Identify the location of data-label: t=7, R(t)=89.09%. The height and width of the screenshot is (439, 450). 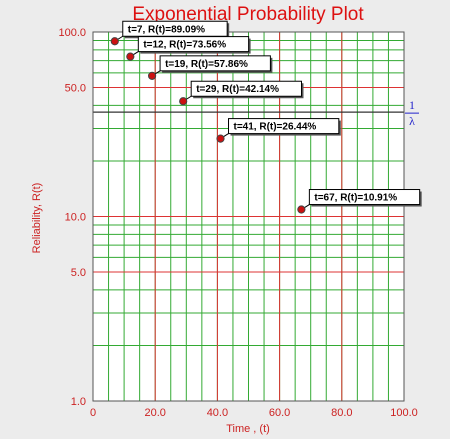
(166, 29).